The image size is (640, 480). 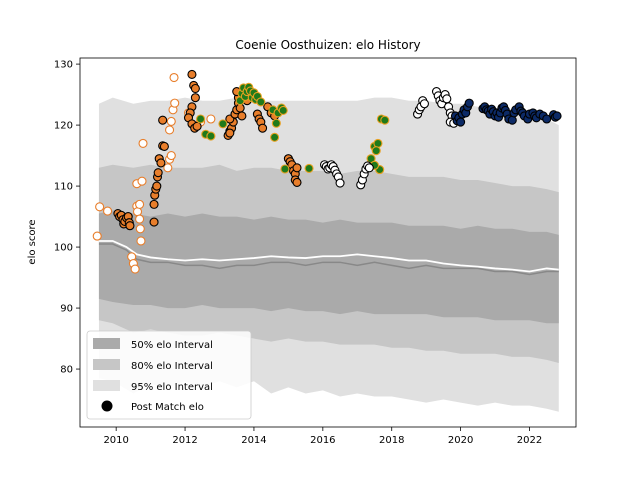 I want to click on y-tick-label: 130, so click(x=63, y=65).